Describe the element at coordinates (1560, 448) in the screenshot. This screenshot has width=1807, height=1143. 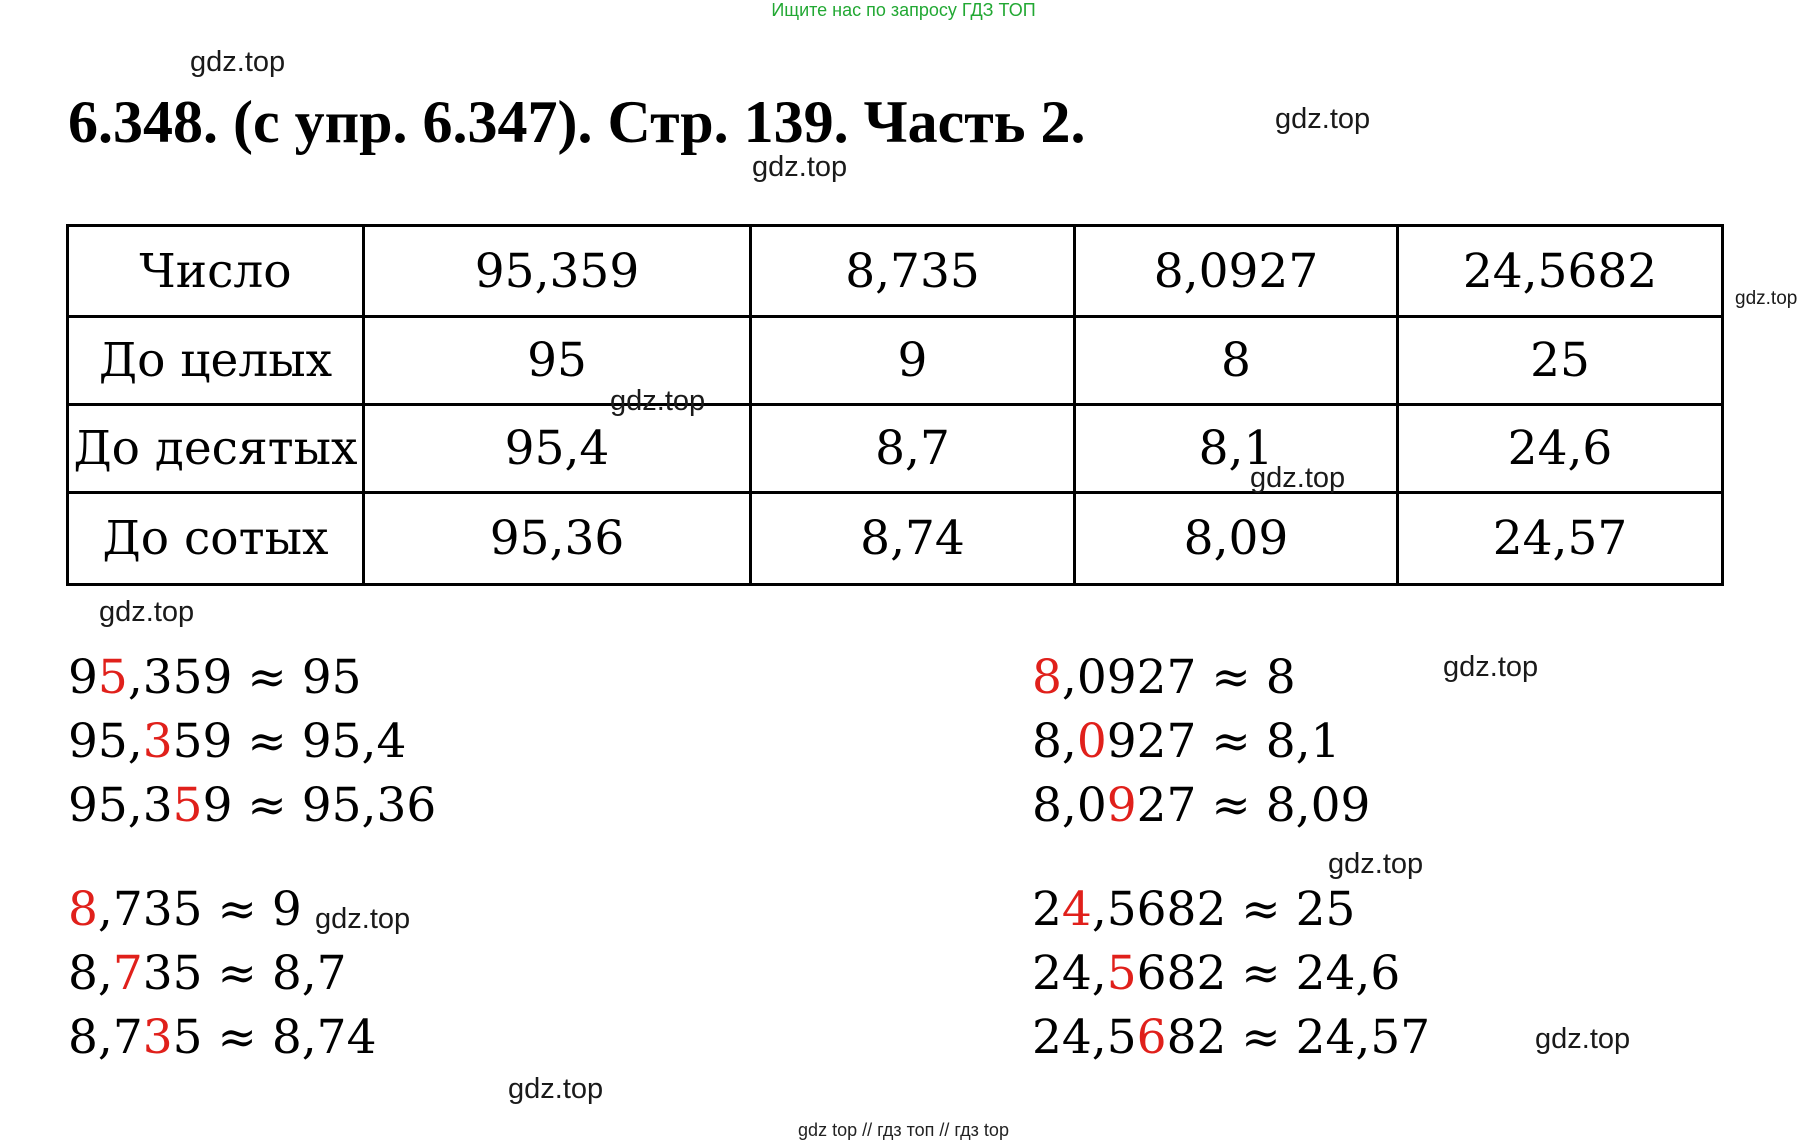
I see `table-cell: 24,6` at that location.